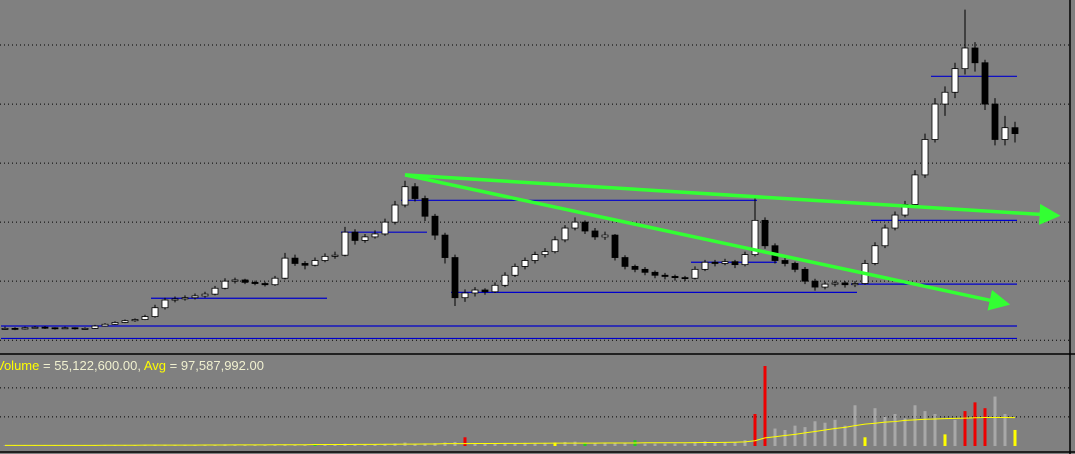 The height and width of the screenshot is (454, 1075). What do you see at coordinates (510, 431) in the screenshot?
I see `volume-average-line` at bounding box center [510, 431].